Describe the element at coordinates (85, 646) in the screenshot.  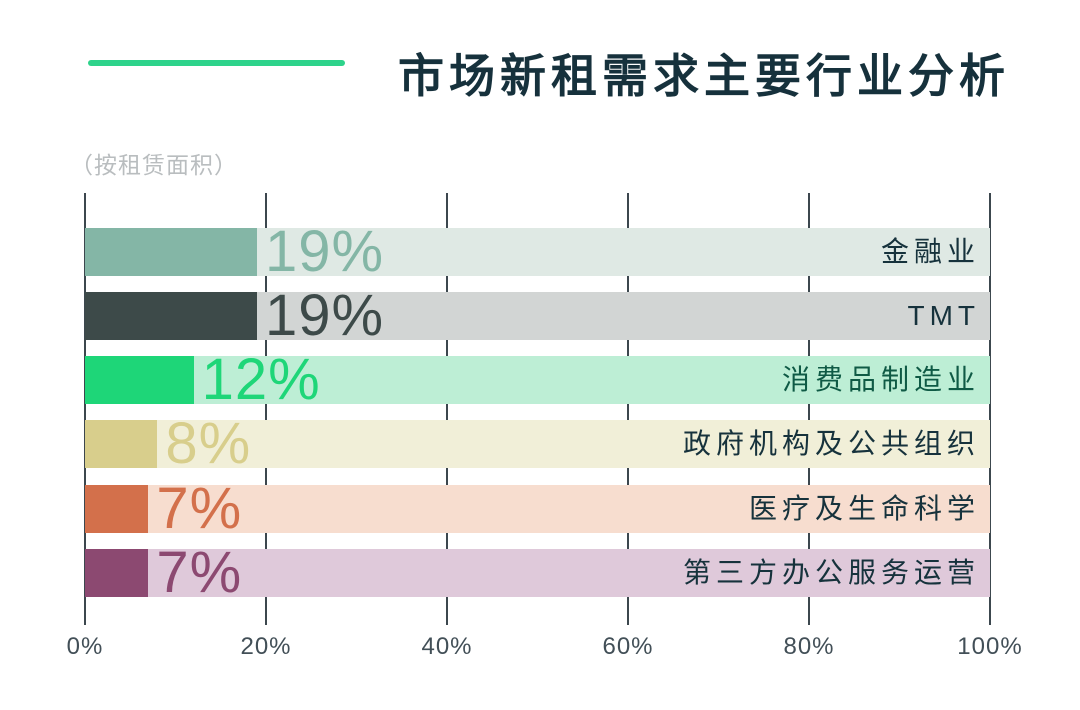
I see `x-tick-label-0: 0%` at that location.